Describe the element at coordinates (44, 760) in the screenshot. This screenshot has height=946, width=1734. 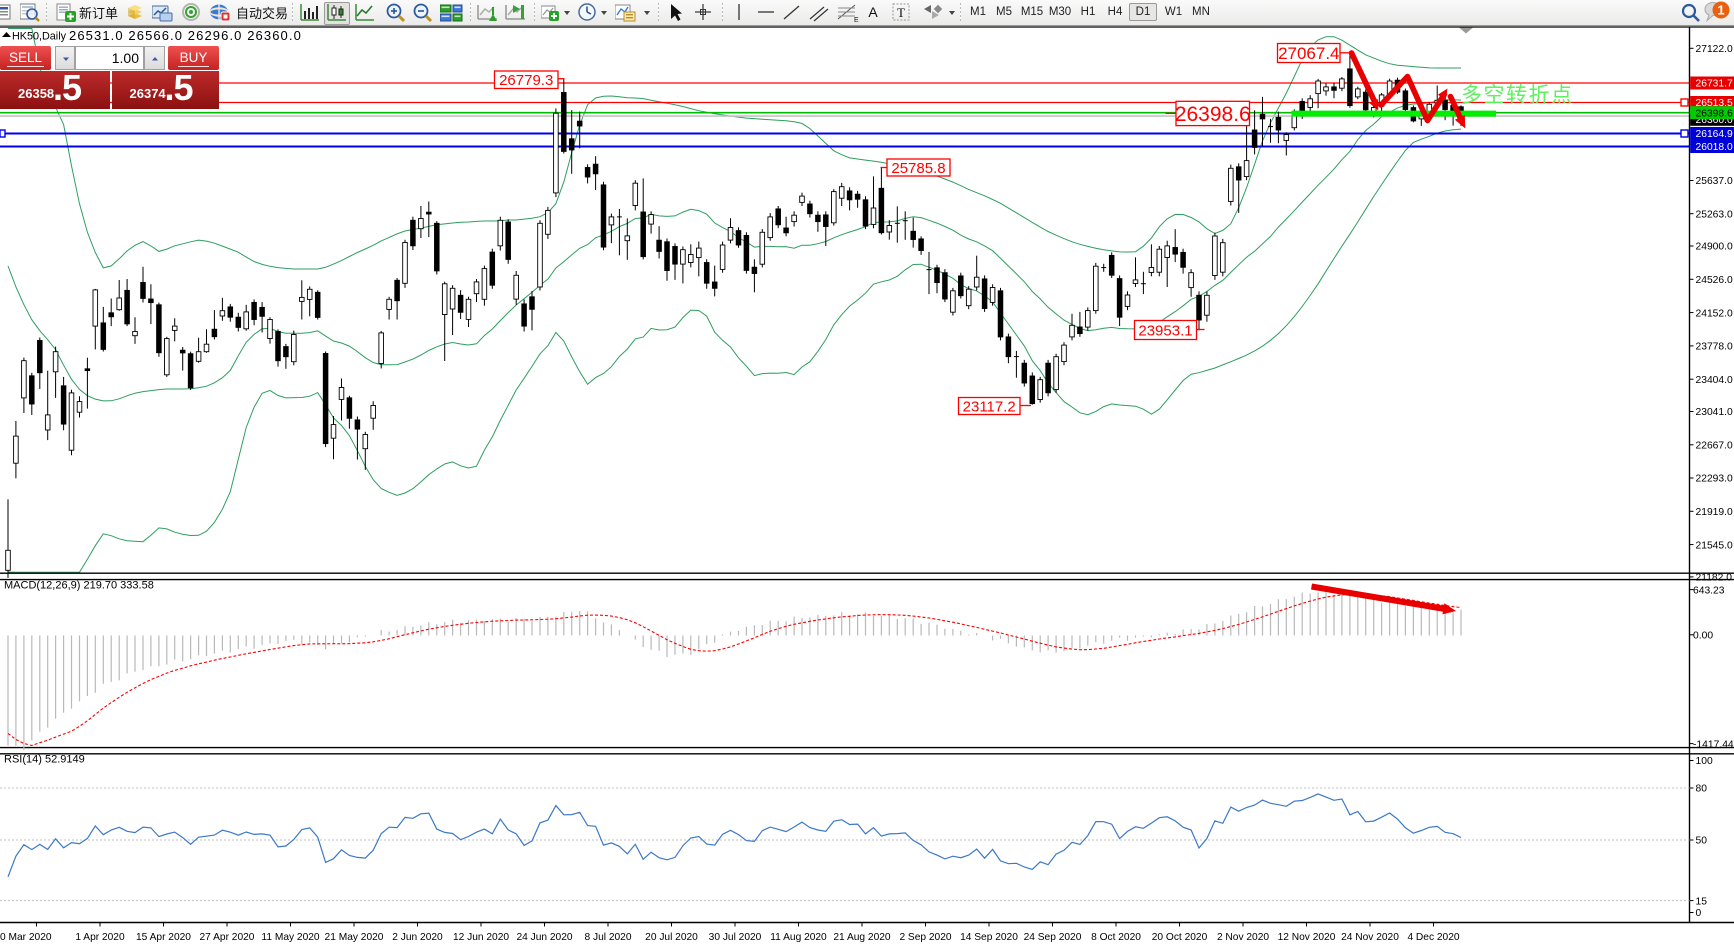
I see `svg-text: RSI(14) 52.9149` at that location.